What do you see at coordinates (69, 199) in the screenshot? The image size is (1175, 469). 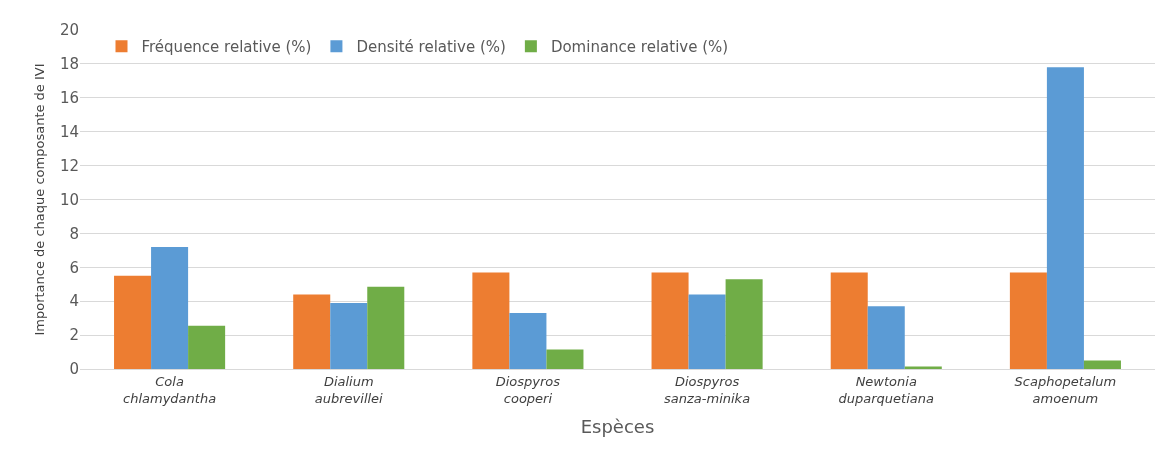 I see `y-tick-label: 10` at bounding box center [69, 199].